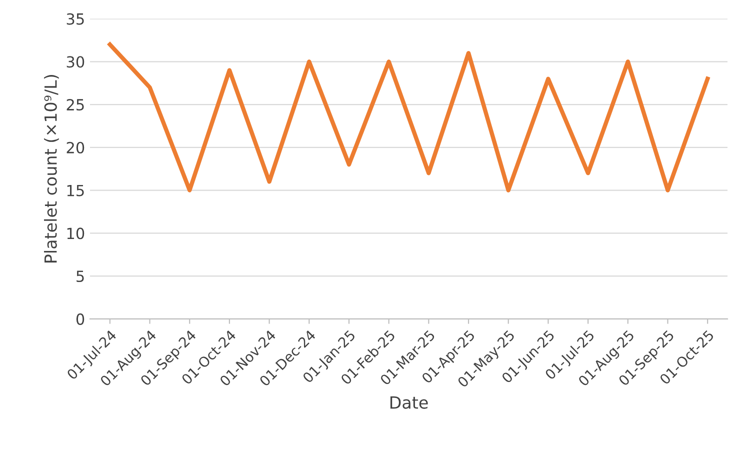 The width and height of the screenshot is (750, 469). Describe the element at coordinates (75, 104) in the screenshot. I see `y-tick-label: 25` at that location.